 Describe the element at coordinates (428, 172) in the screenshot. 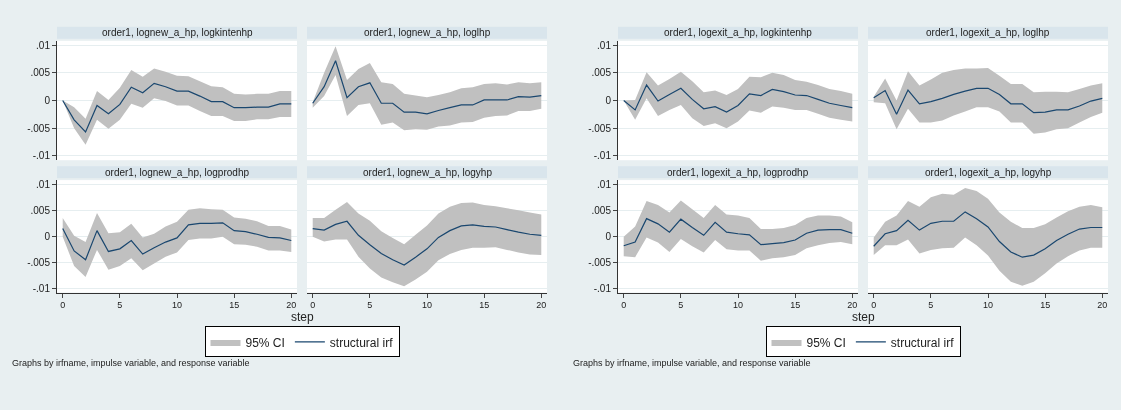

I see `chart-title: order1, lognew_a_hp, logyhp` at that location.